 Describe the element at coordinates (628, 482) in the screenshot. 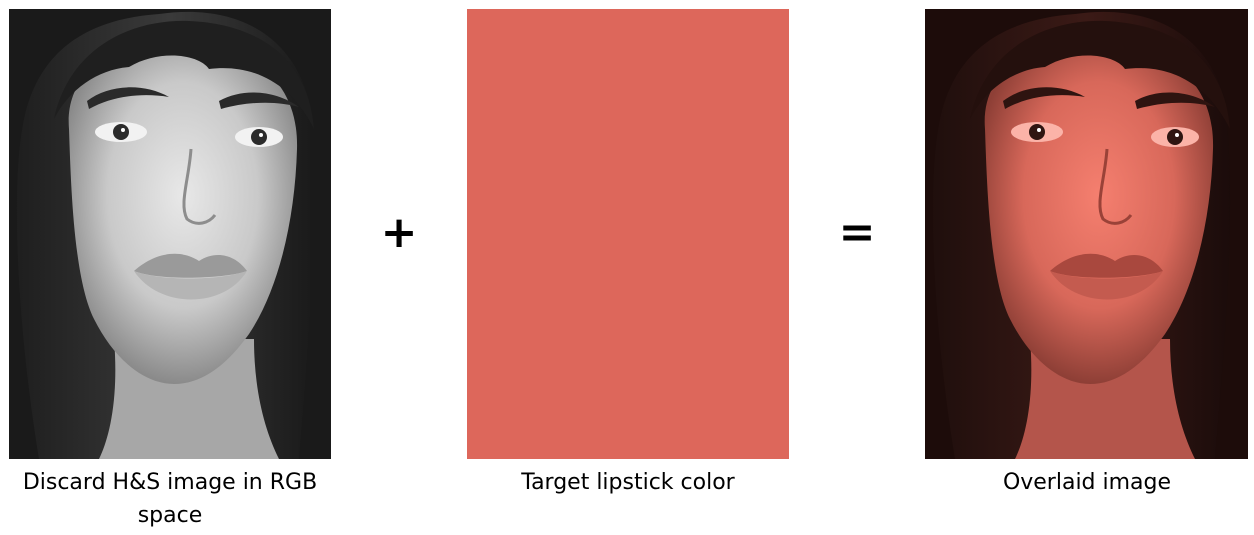

I see `caption-target-lipstick-color: Target lipstick color` at that location.